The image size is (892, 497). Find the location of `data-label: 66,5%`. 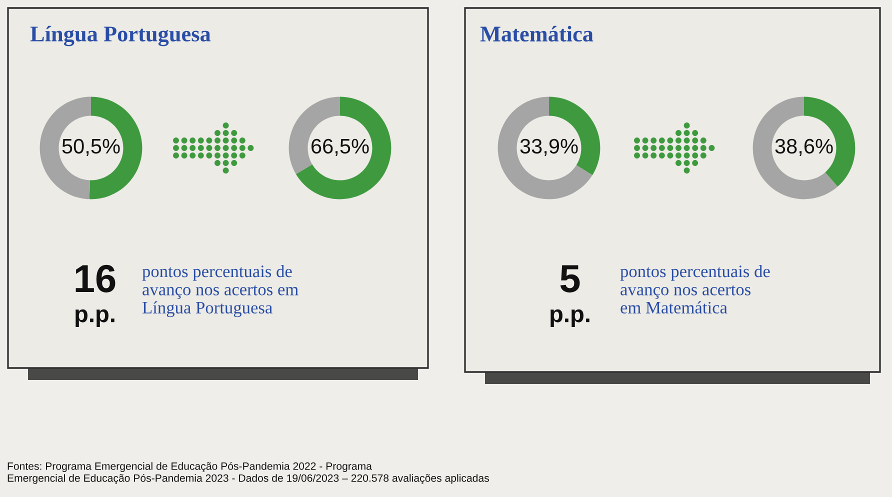

data-label: 66,5% is located at coordinates (340, 147).